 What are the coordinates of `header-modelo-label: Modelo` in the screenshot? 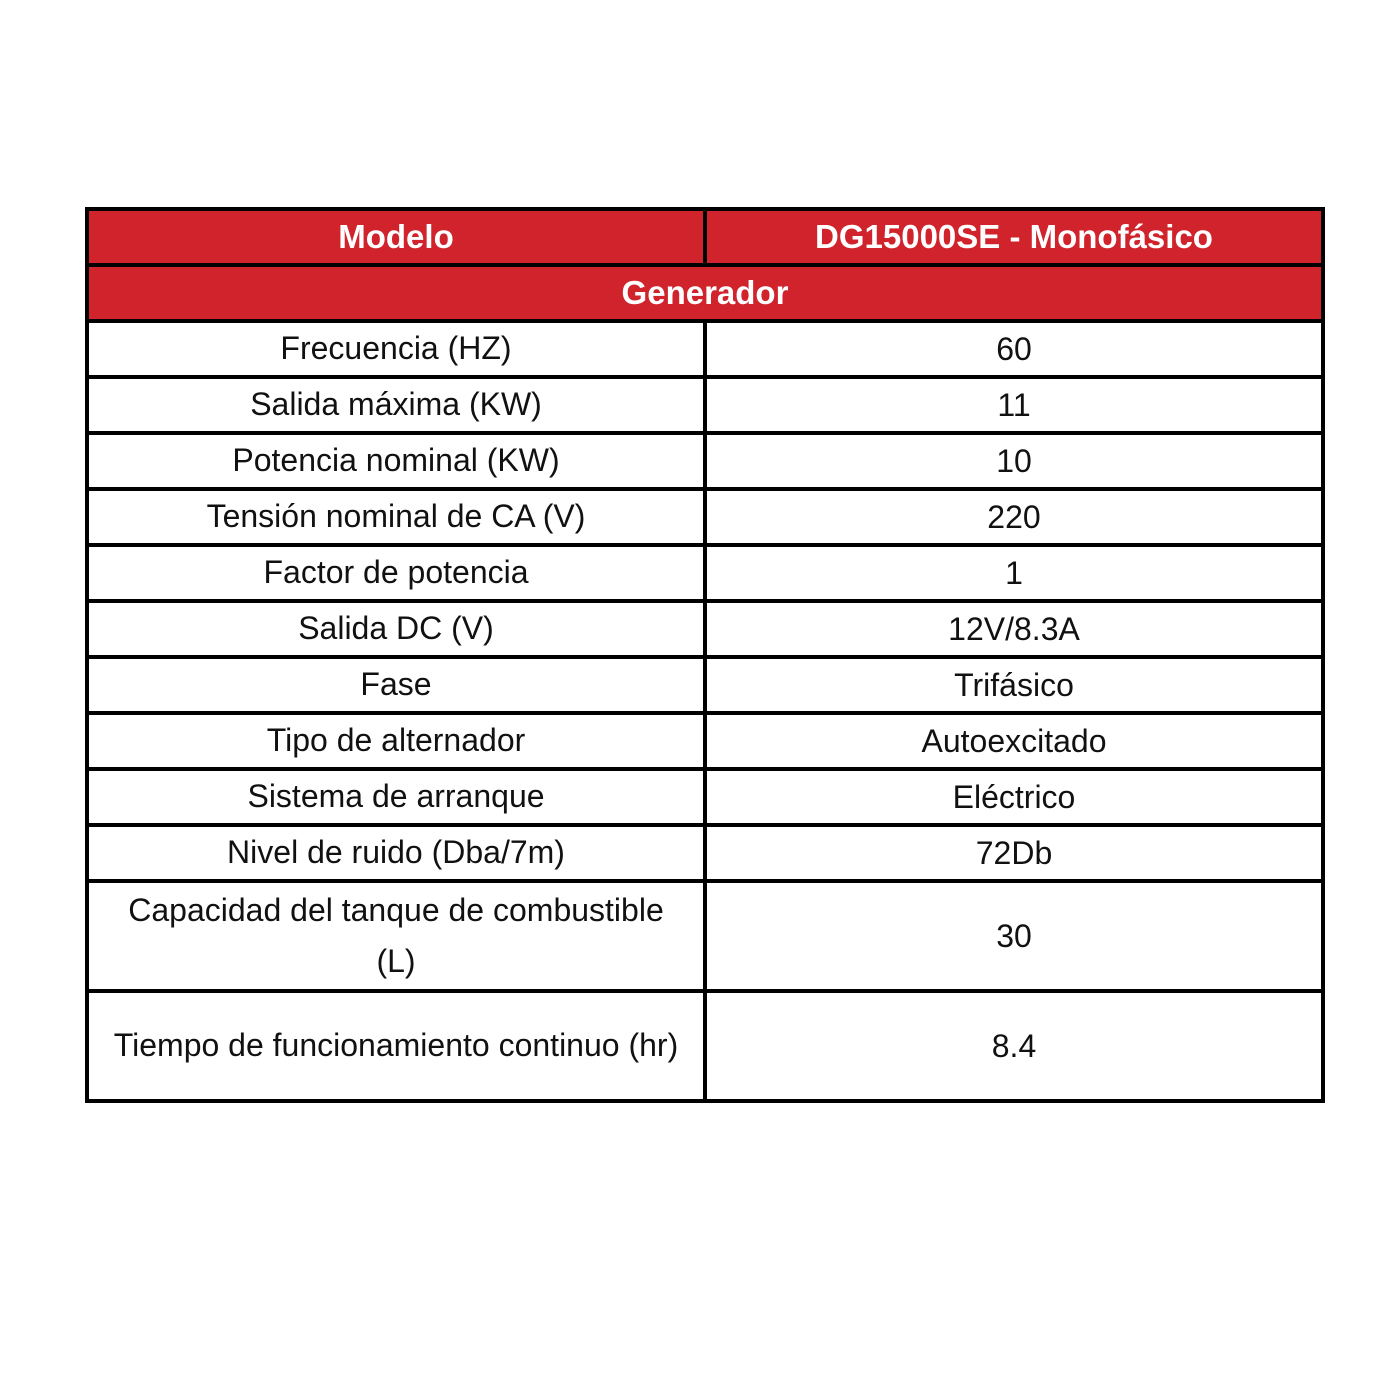 It's located at (396, 236).